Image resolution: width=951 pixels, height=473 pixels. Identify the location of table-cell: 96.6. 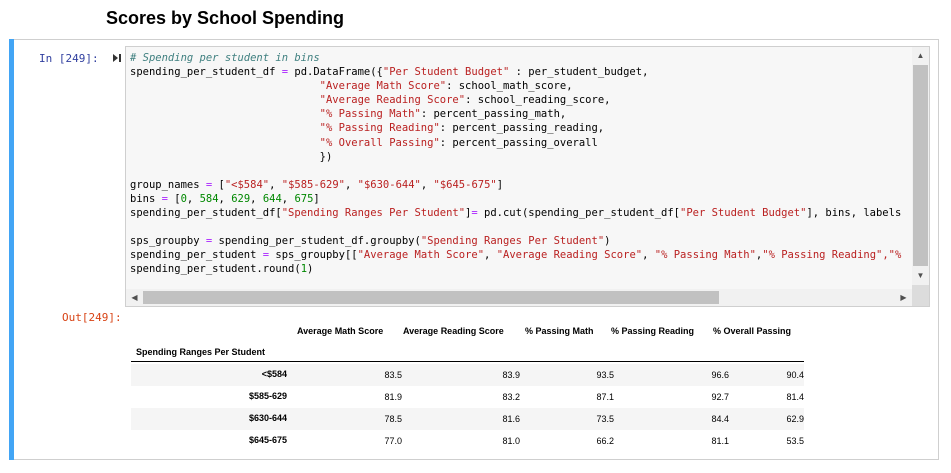
(720, 375).